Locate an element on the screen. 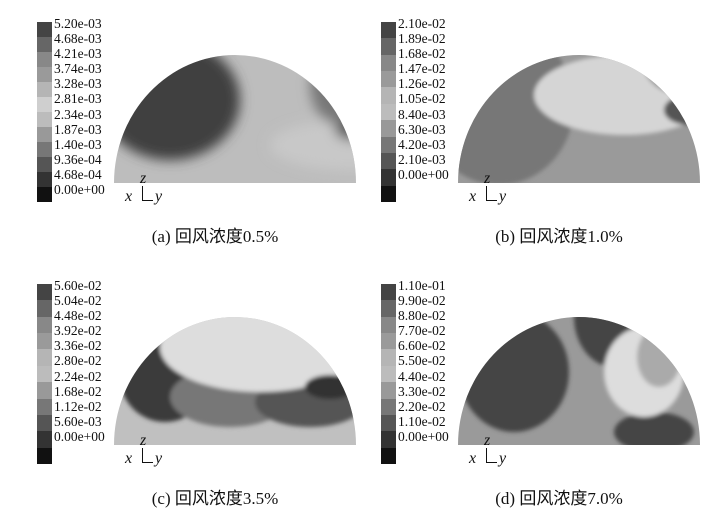  colorbar-tick-label: 2.10e-03 is located at coordinates (422, 159).